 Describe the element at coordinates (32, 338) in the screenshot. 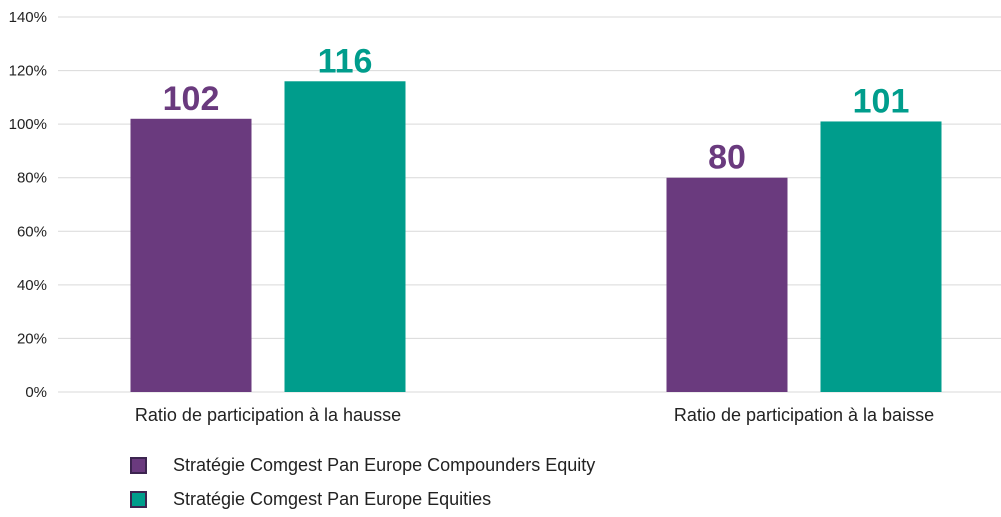

I see `y-tick-label: 20%` at that location.